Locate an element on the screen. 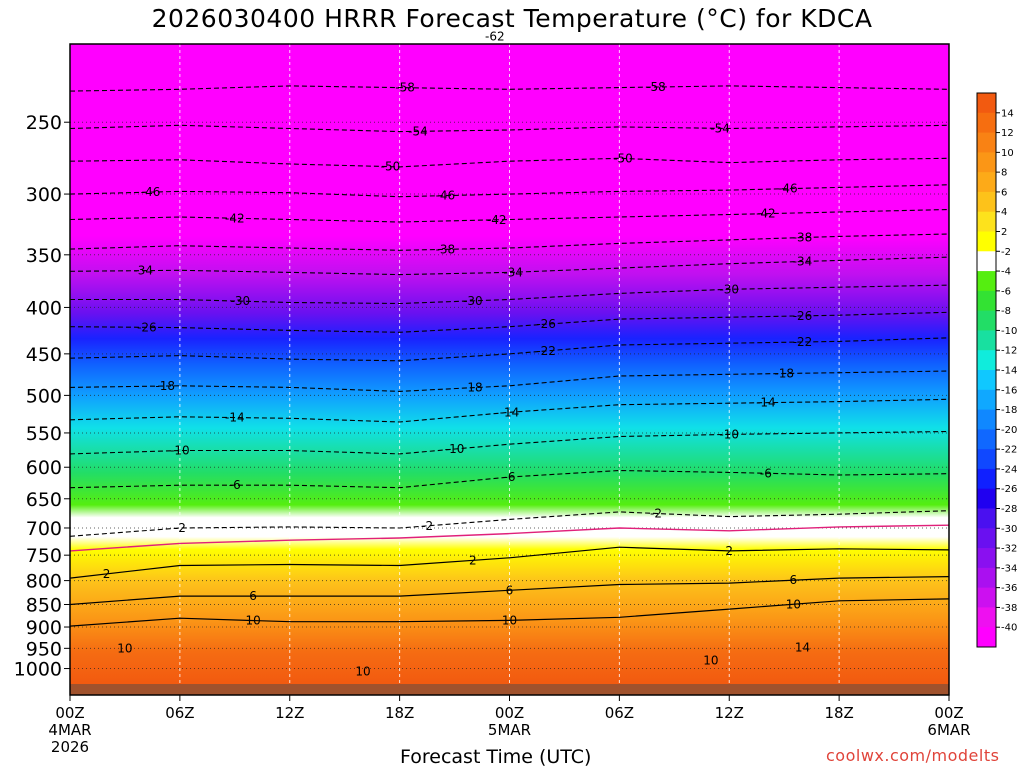 Image resolution: width=1024 pixels, height=768 pixels. contour-label: -18 is located at coordinates (784, 373).